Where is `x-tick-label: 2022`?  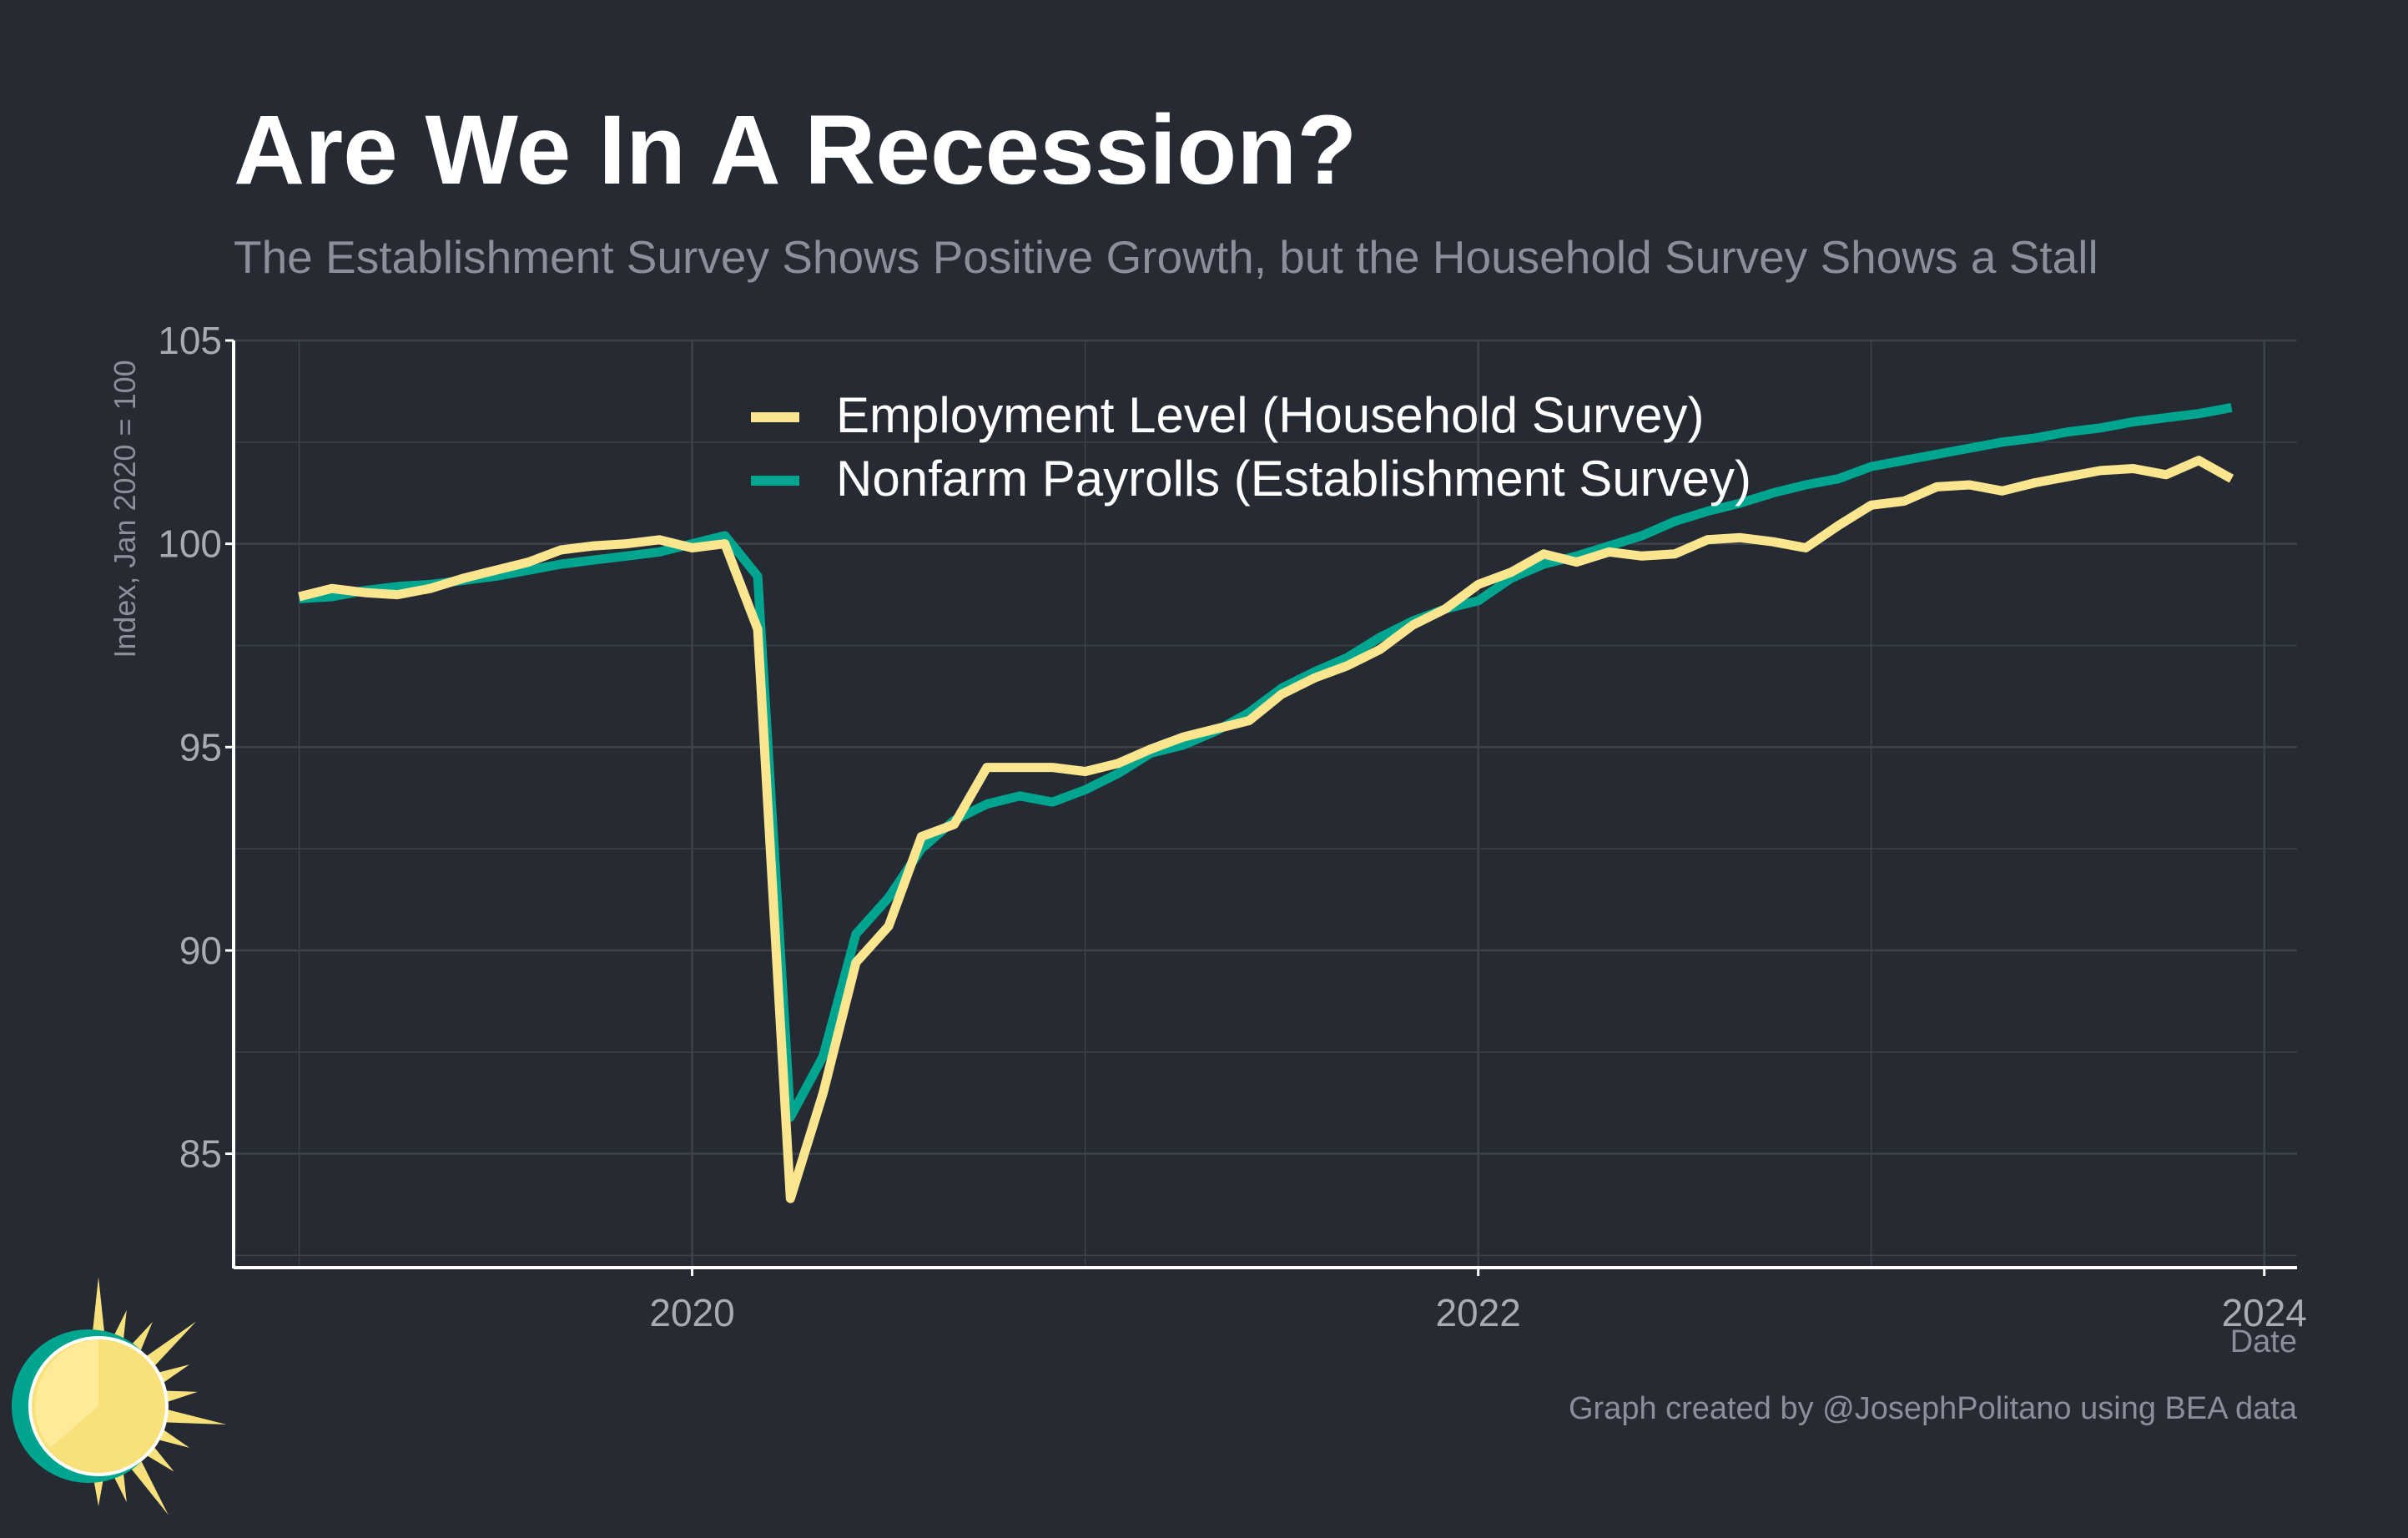
x-tick-label: 2022 is located at coordinates (1477, 1312).